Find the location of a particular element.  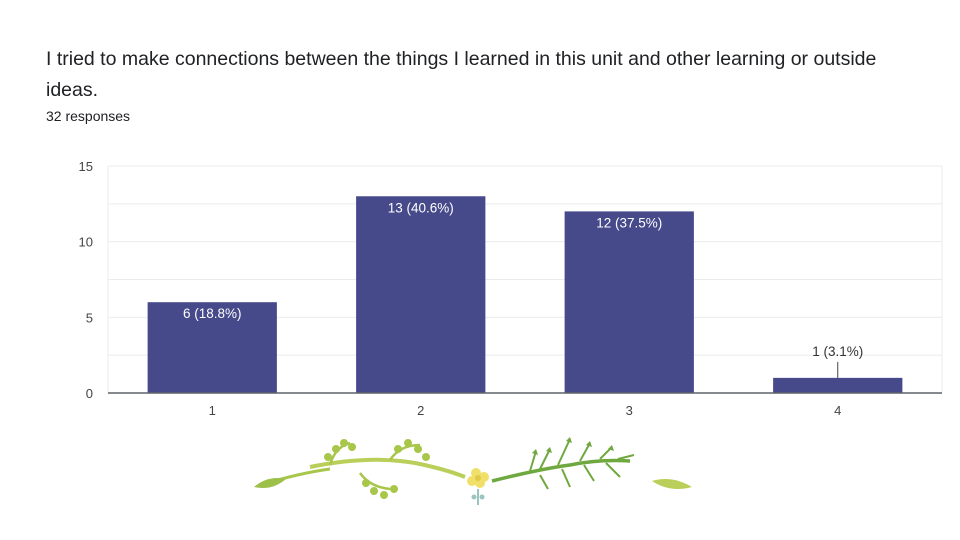

bar-data-label: 13 (40.6%) is located at coordinates (421, 207).